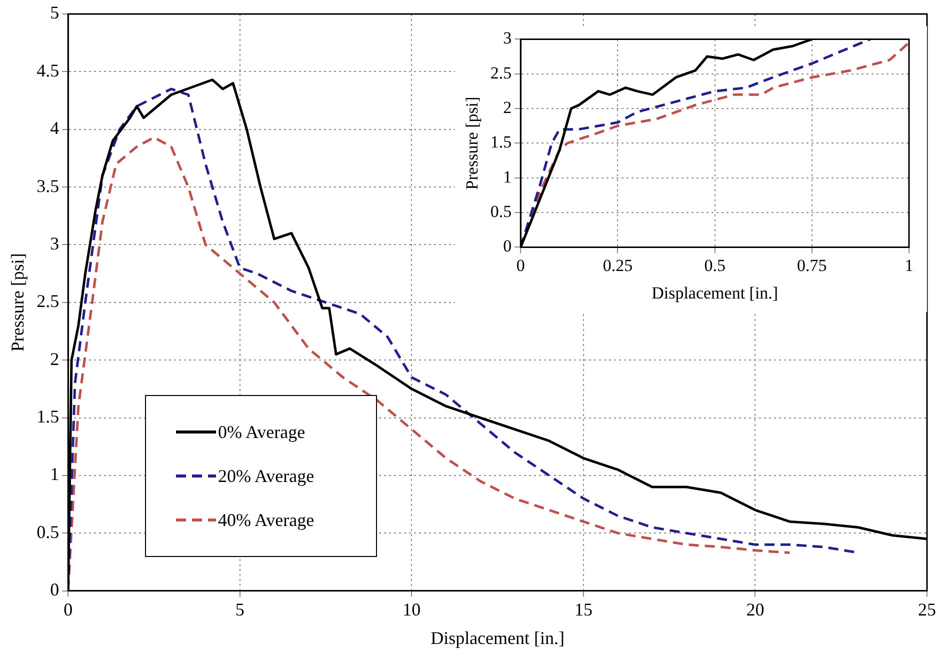  Describe the element at coordinates (55, 12) in the screenshot. I see `y-tick-label: 5` at that location.